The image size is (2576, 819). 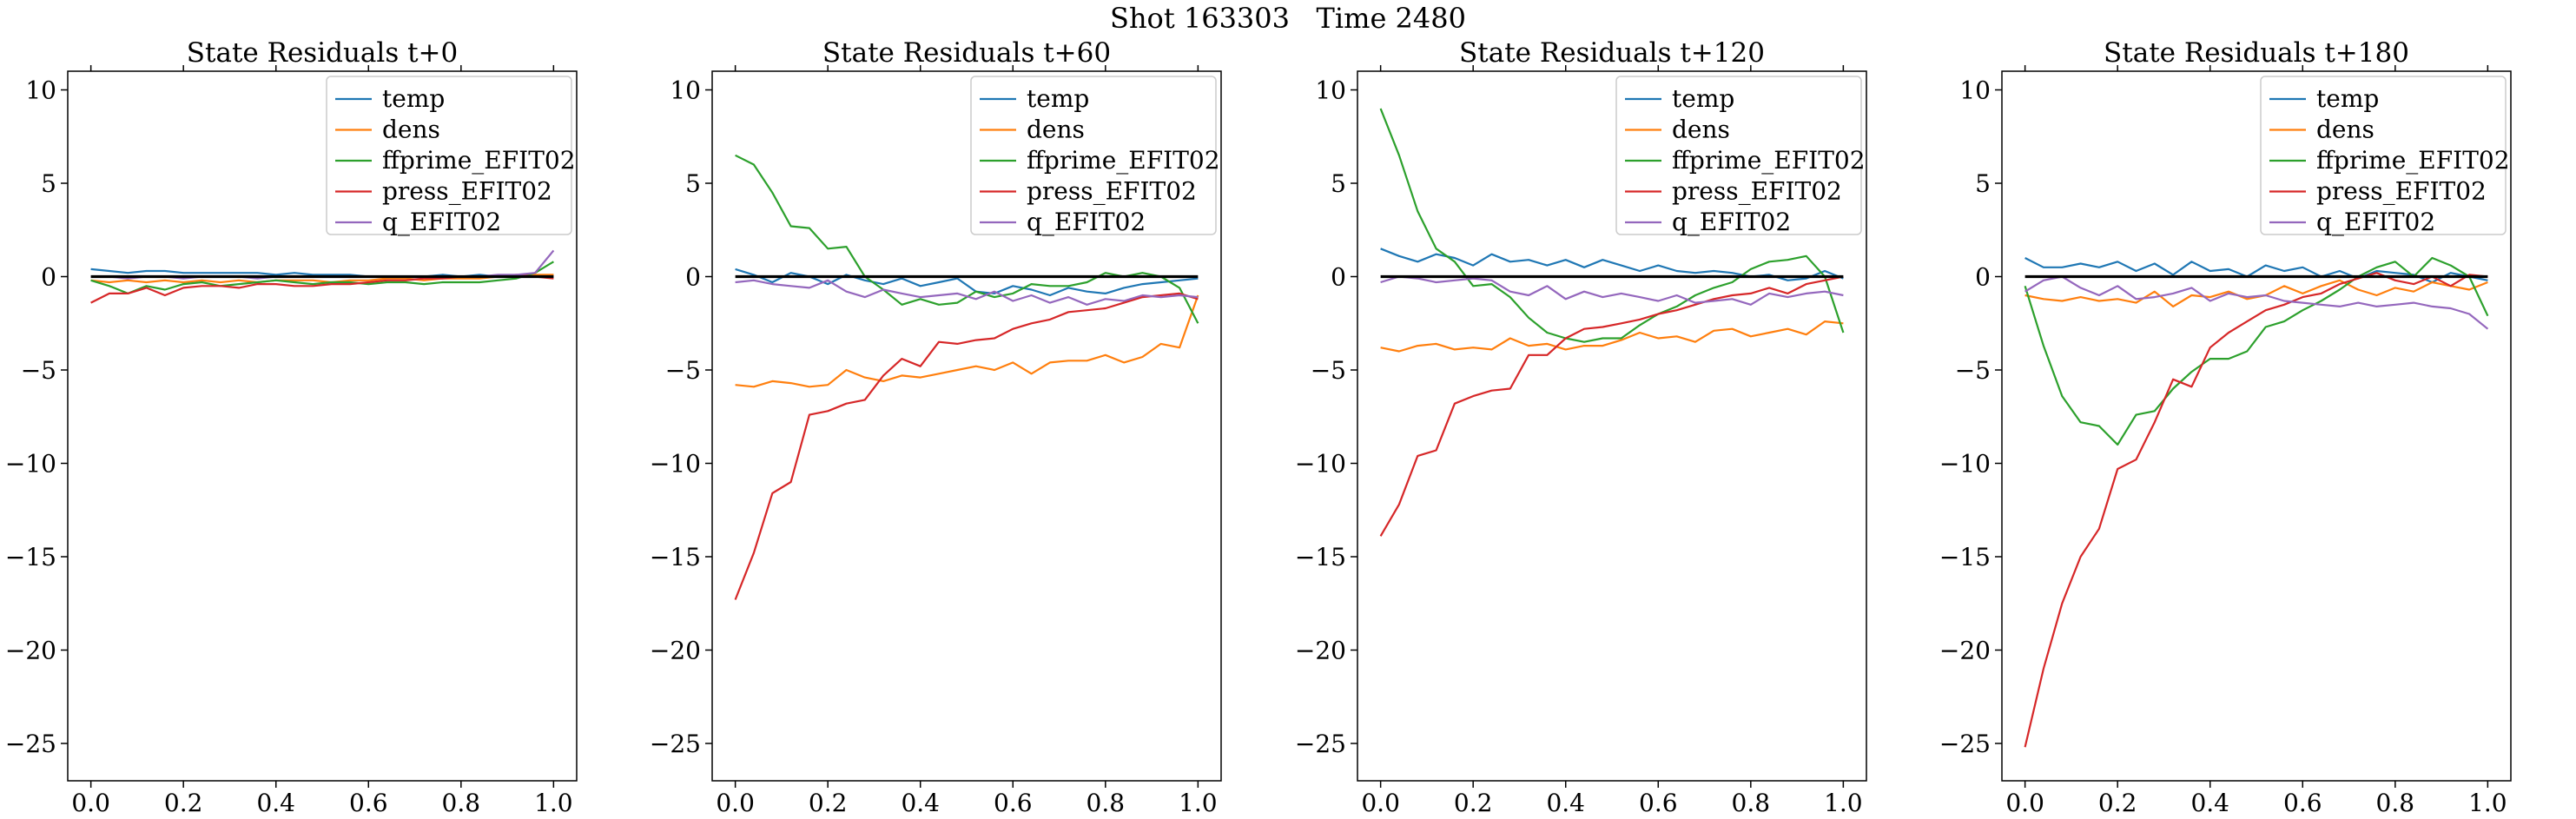 I want to click on x-tick-label: 0.0, so click(x=735, y=803).